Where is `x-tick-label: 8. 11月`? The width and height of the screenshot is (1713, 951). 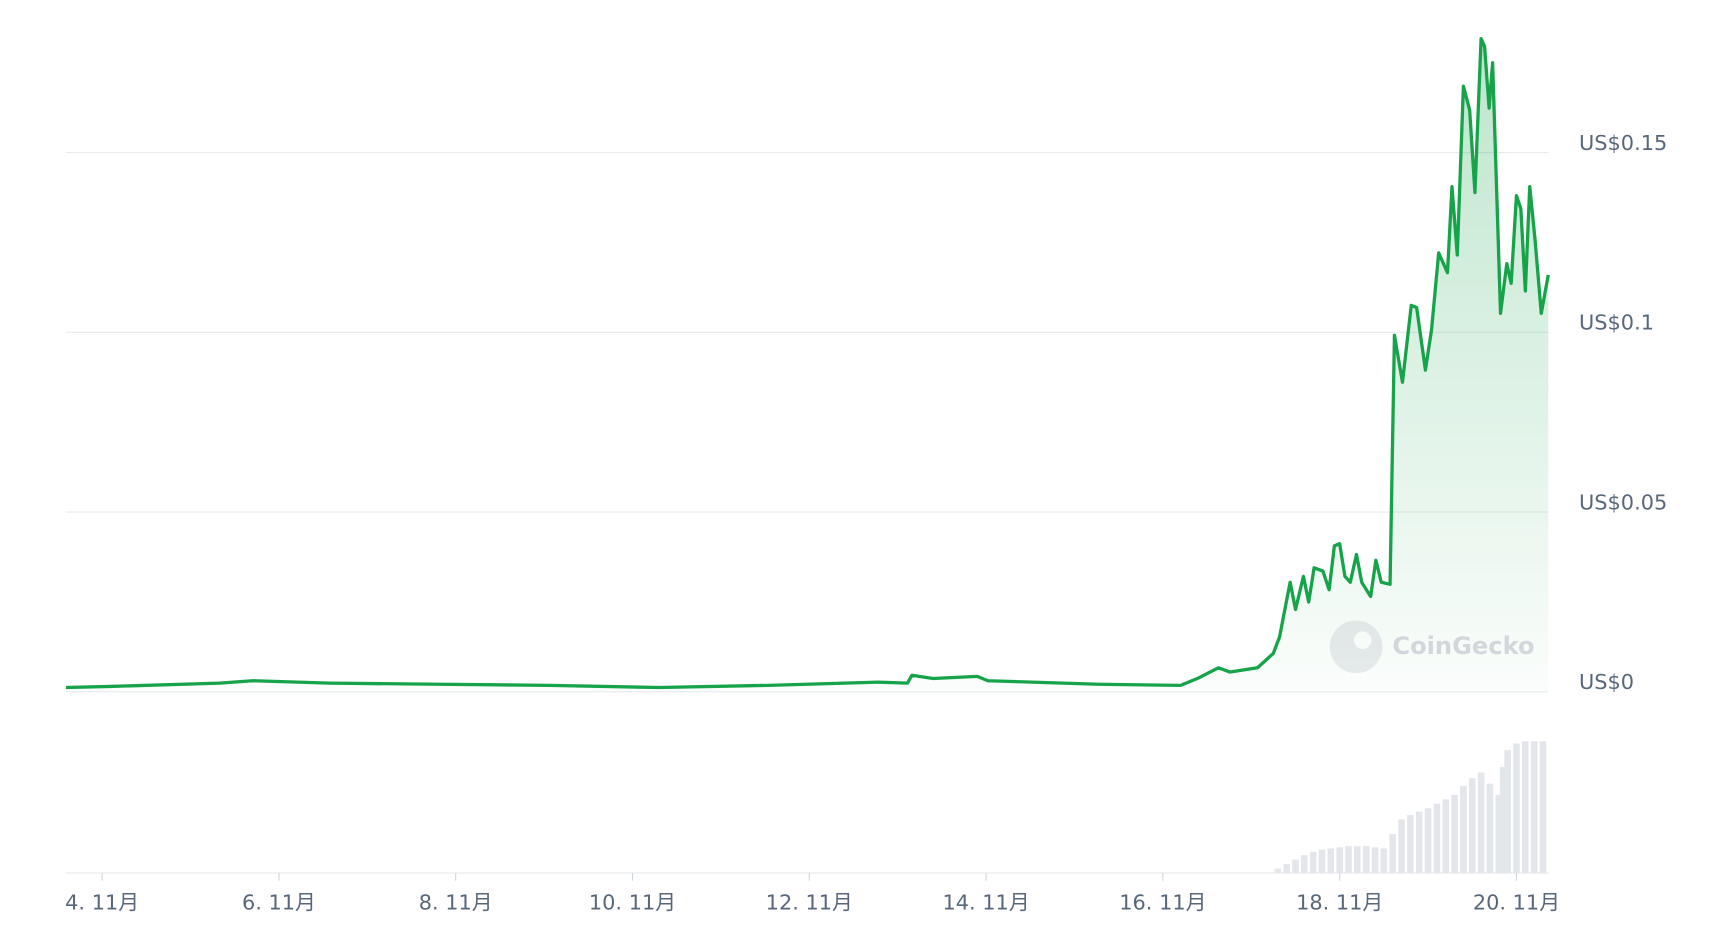
x-tick-label: 8. 11月 is located at coordinates (456, 903).